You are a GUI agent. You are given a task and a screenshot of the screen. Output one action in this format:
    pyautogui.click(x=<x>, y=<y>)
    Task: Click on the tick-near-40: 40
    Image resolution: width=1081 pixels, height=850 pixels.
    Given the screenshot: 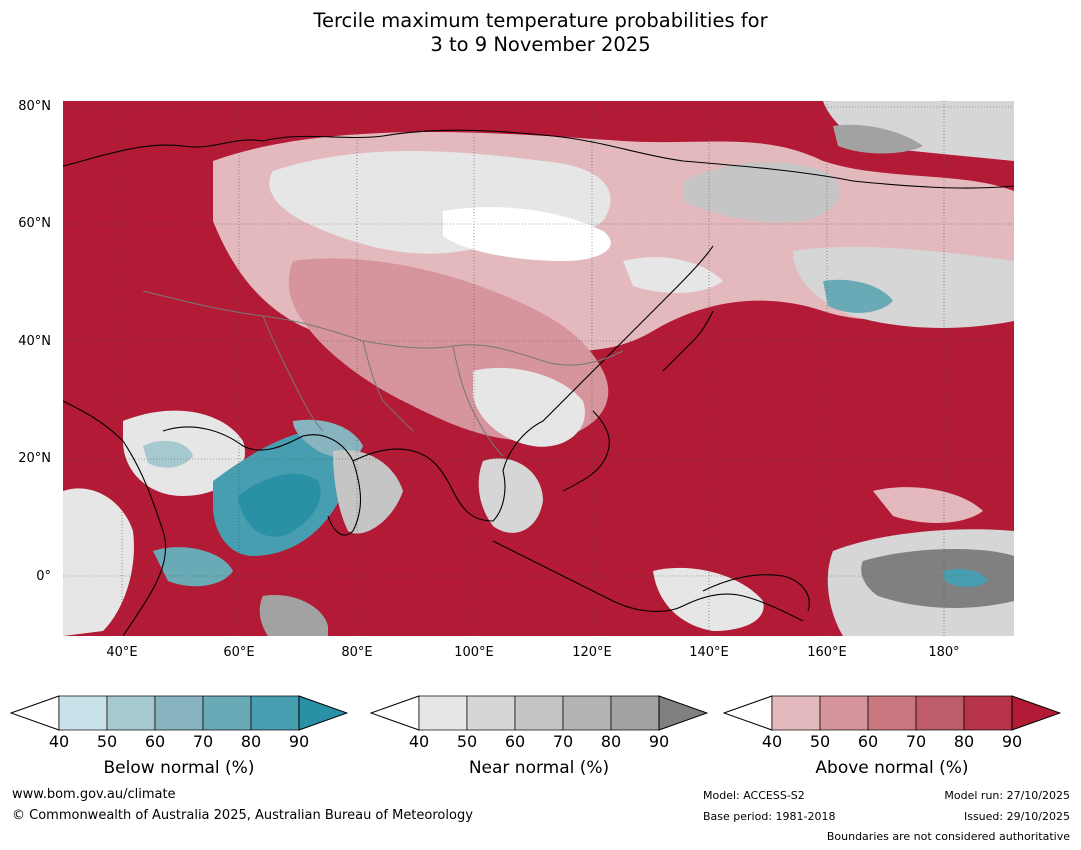 What is the action you would take?
    pyautogui.click(x=419, y=741)
    